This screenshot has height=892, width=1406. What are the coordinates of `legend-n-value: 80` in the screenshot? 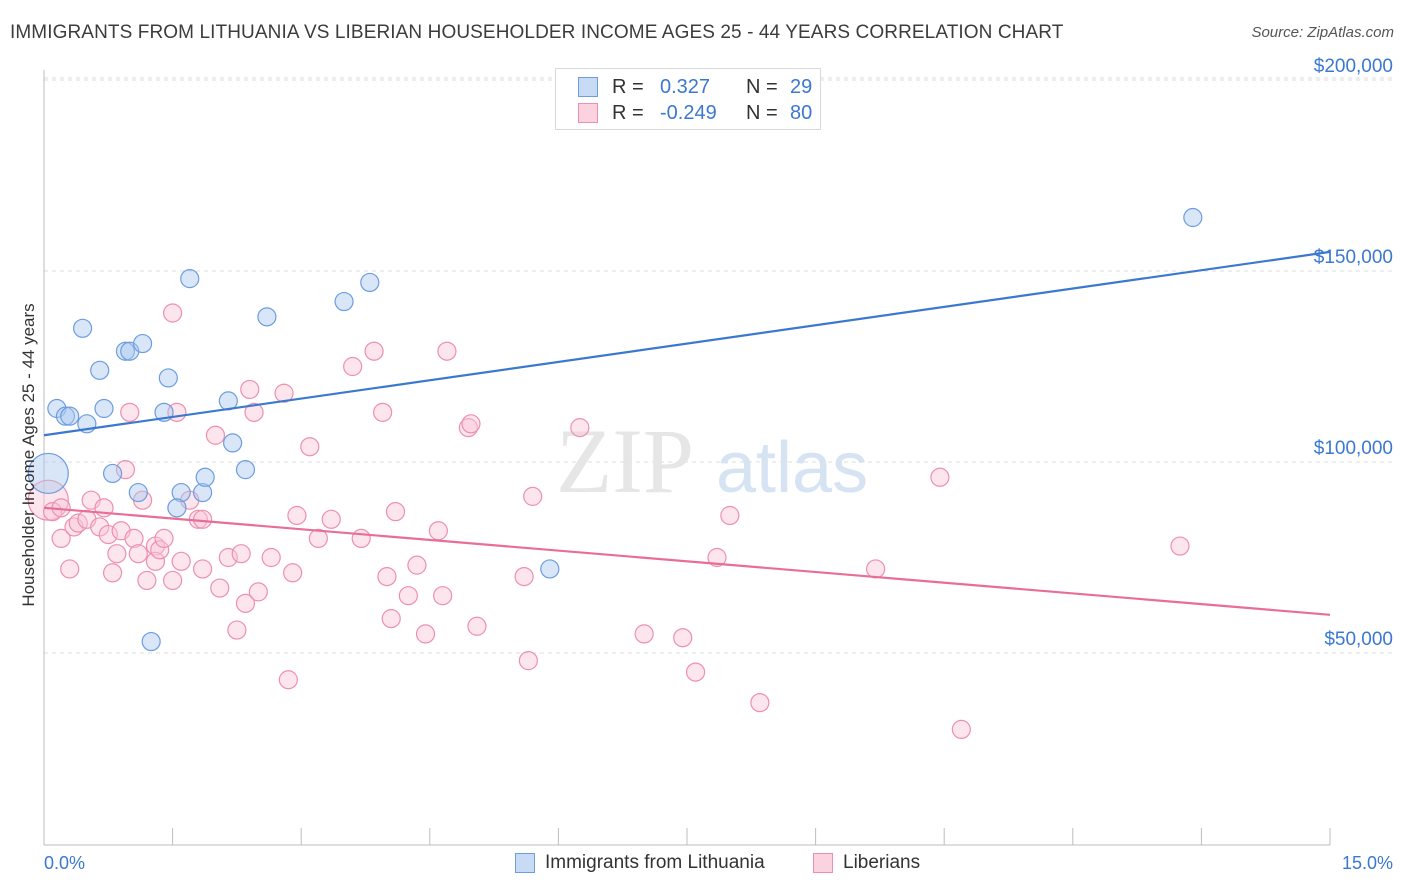 It's located at (801, 112).